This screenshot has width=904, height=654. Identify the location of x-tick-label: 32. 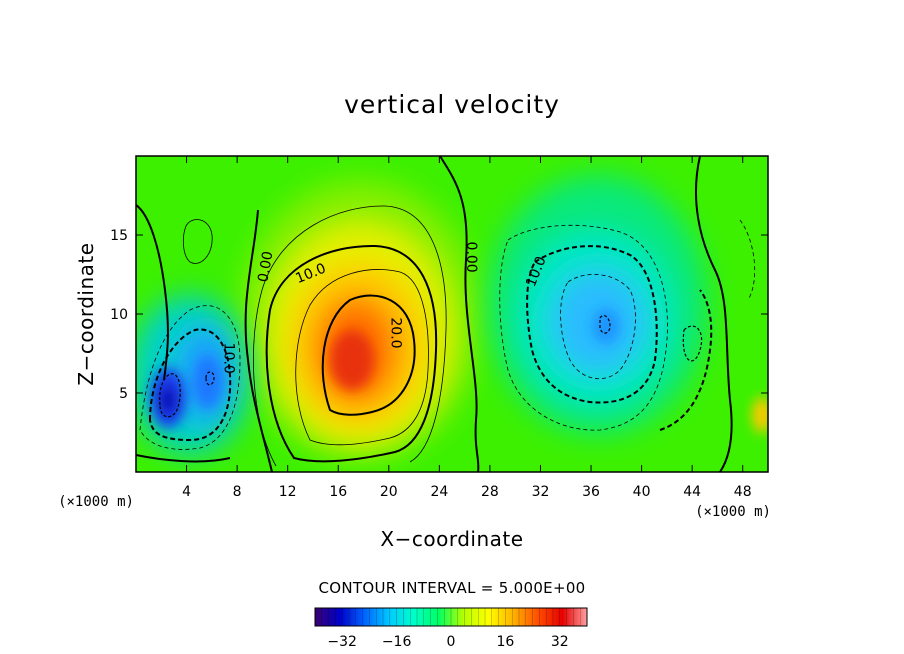
(541, 492).